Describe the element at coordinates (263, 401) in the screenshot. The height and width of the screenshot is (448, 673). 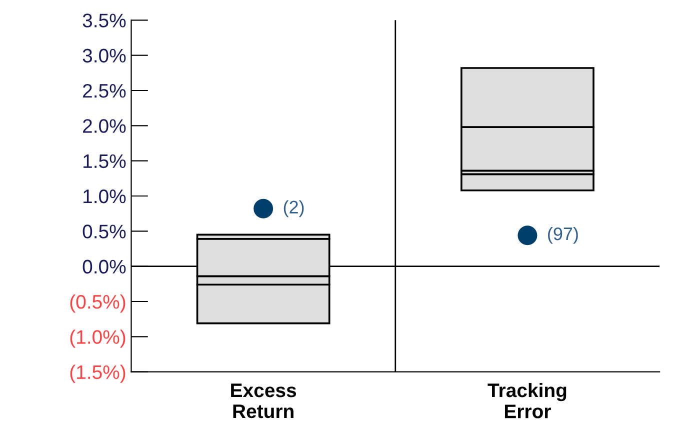
I see `x-tick-label: Excess Return` at that location.